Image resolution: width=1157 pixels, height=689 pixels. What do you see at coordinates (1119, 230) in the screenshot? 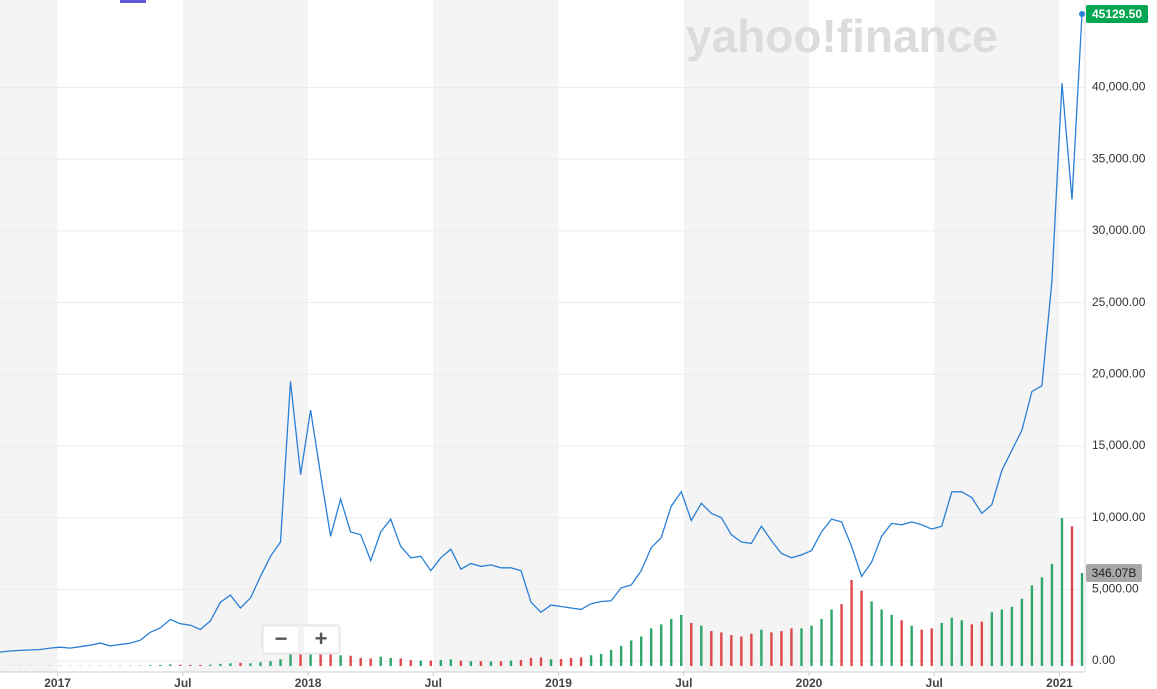
I see `y-tick-label: 30,000.00` at bounding box center [1119, 230].